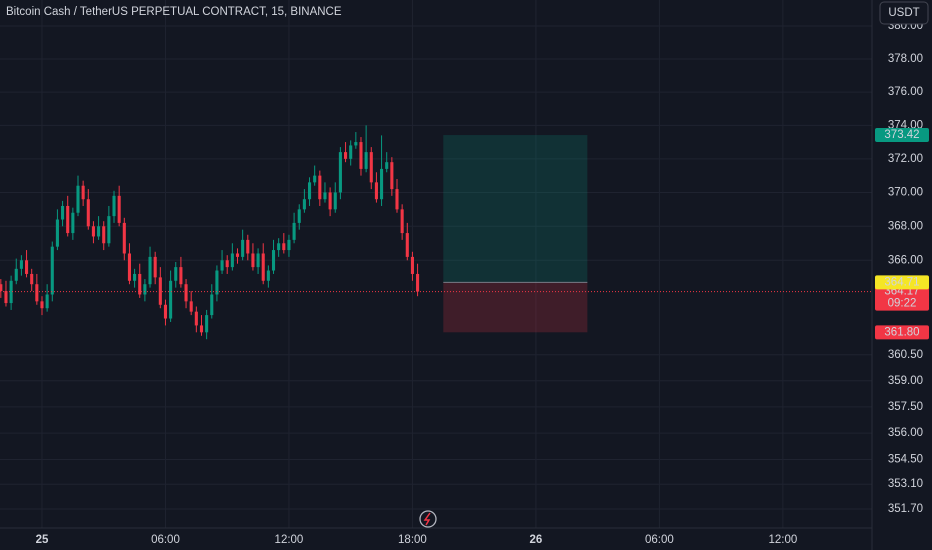 This screenshot has height=550, width=932. What do you see at coordinates (905, 260) in the screenshot?
I see `y-tick-label: 366.00` at bounding box center [905, 260].